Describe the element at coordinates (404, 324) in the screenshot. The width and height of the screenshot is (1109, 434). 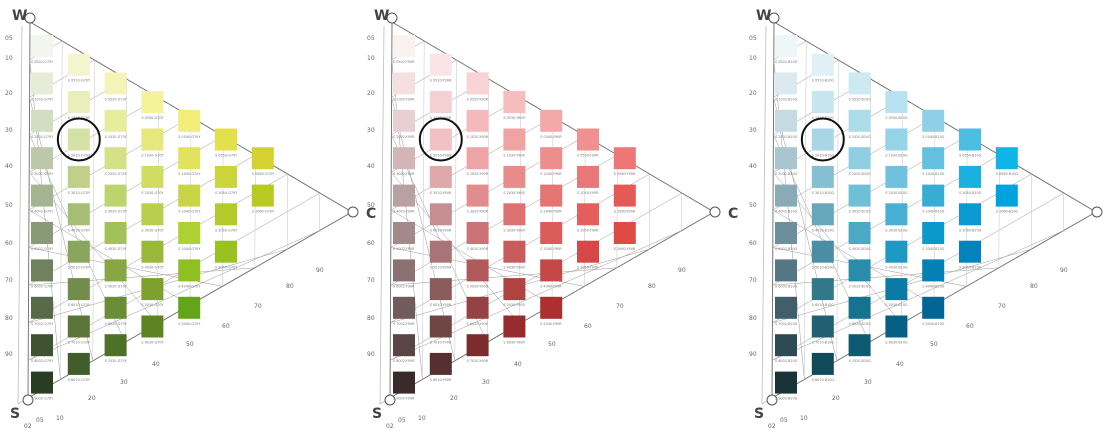
I see `swatch-code-label: S 7002-Y90R` at that location.